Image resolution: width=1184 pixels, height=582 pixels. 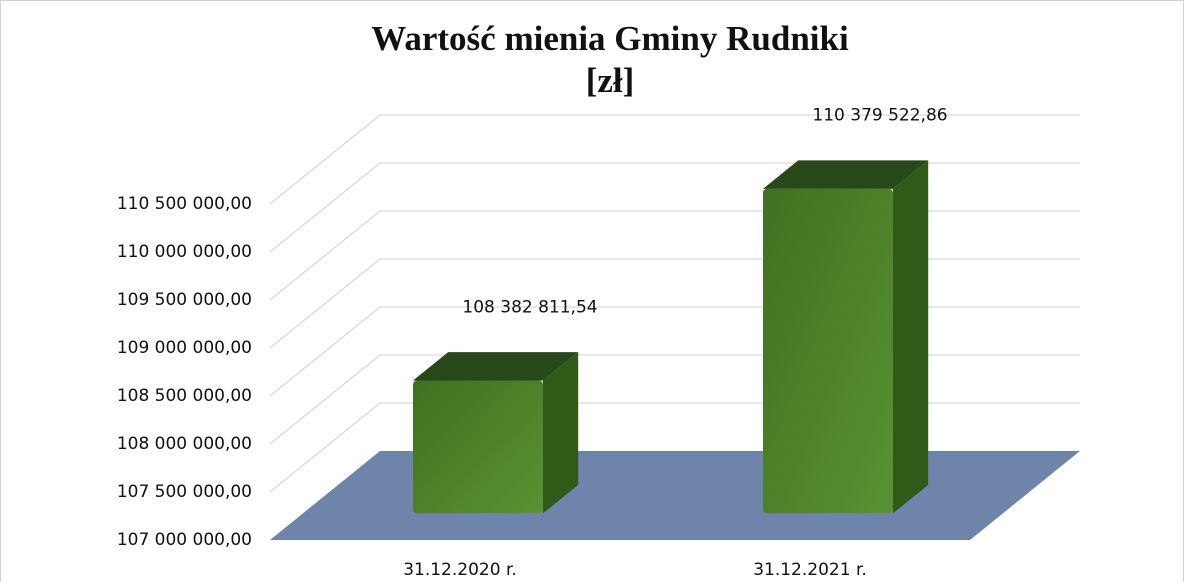 I want to click on y-tick-label: 107 000 000,00, so click(x=184, y=540).